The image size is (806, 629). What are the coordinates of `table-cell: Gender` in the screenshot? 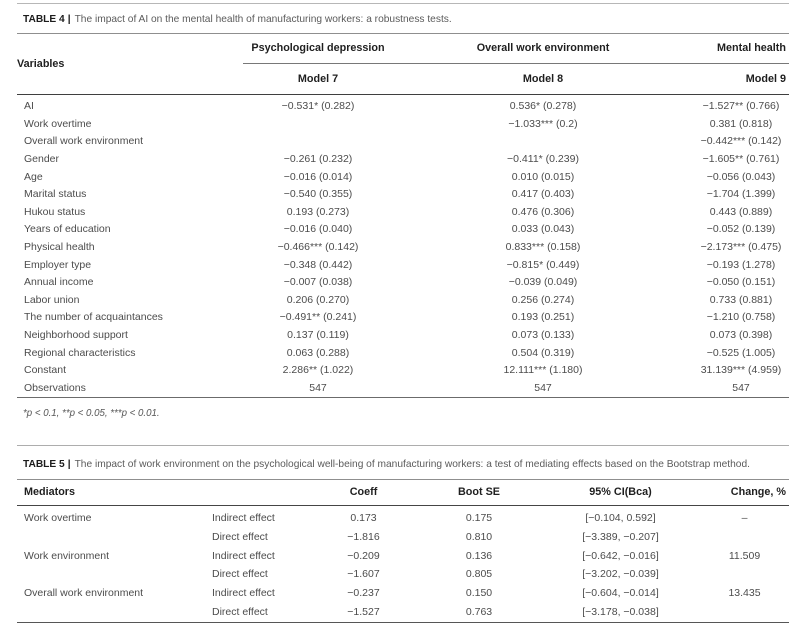 It's located at (42, 159).